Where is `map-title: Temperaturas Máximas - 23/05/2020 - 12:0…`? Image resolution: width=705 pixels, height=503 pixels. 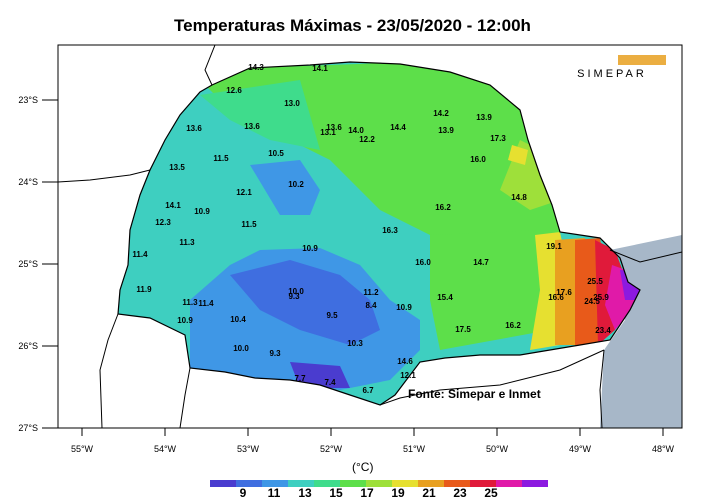
map-title: Temperaturas Máximas - 23/05/2020 - 12:0… is located at coordinates (352, 25).